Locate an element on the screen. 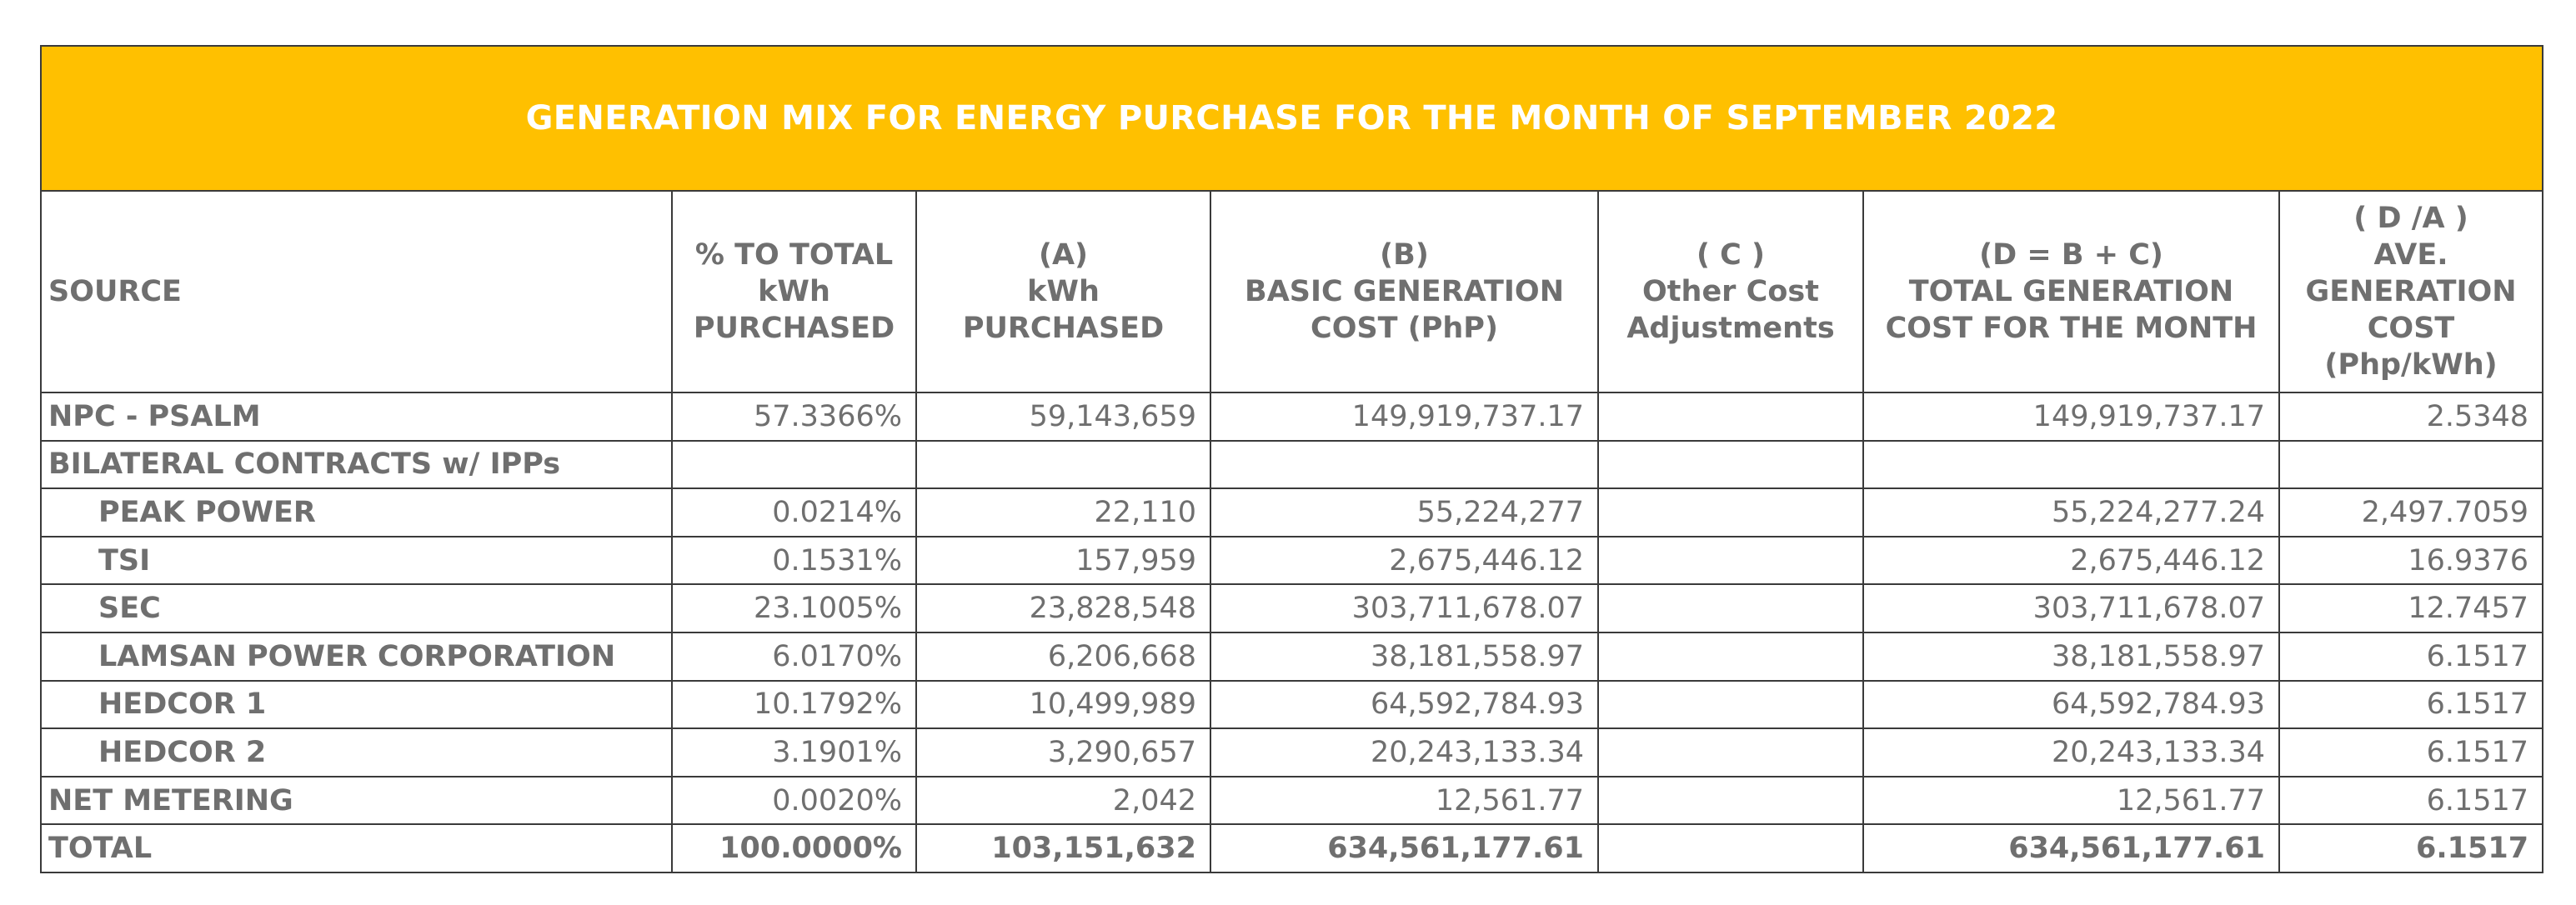 Image resolution: width=2576 pixels, height=905 pixels. basic-cell: 55,224,277 is located at coordinates (1404, 513).